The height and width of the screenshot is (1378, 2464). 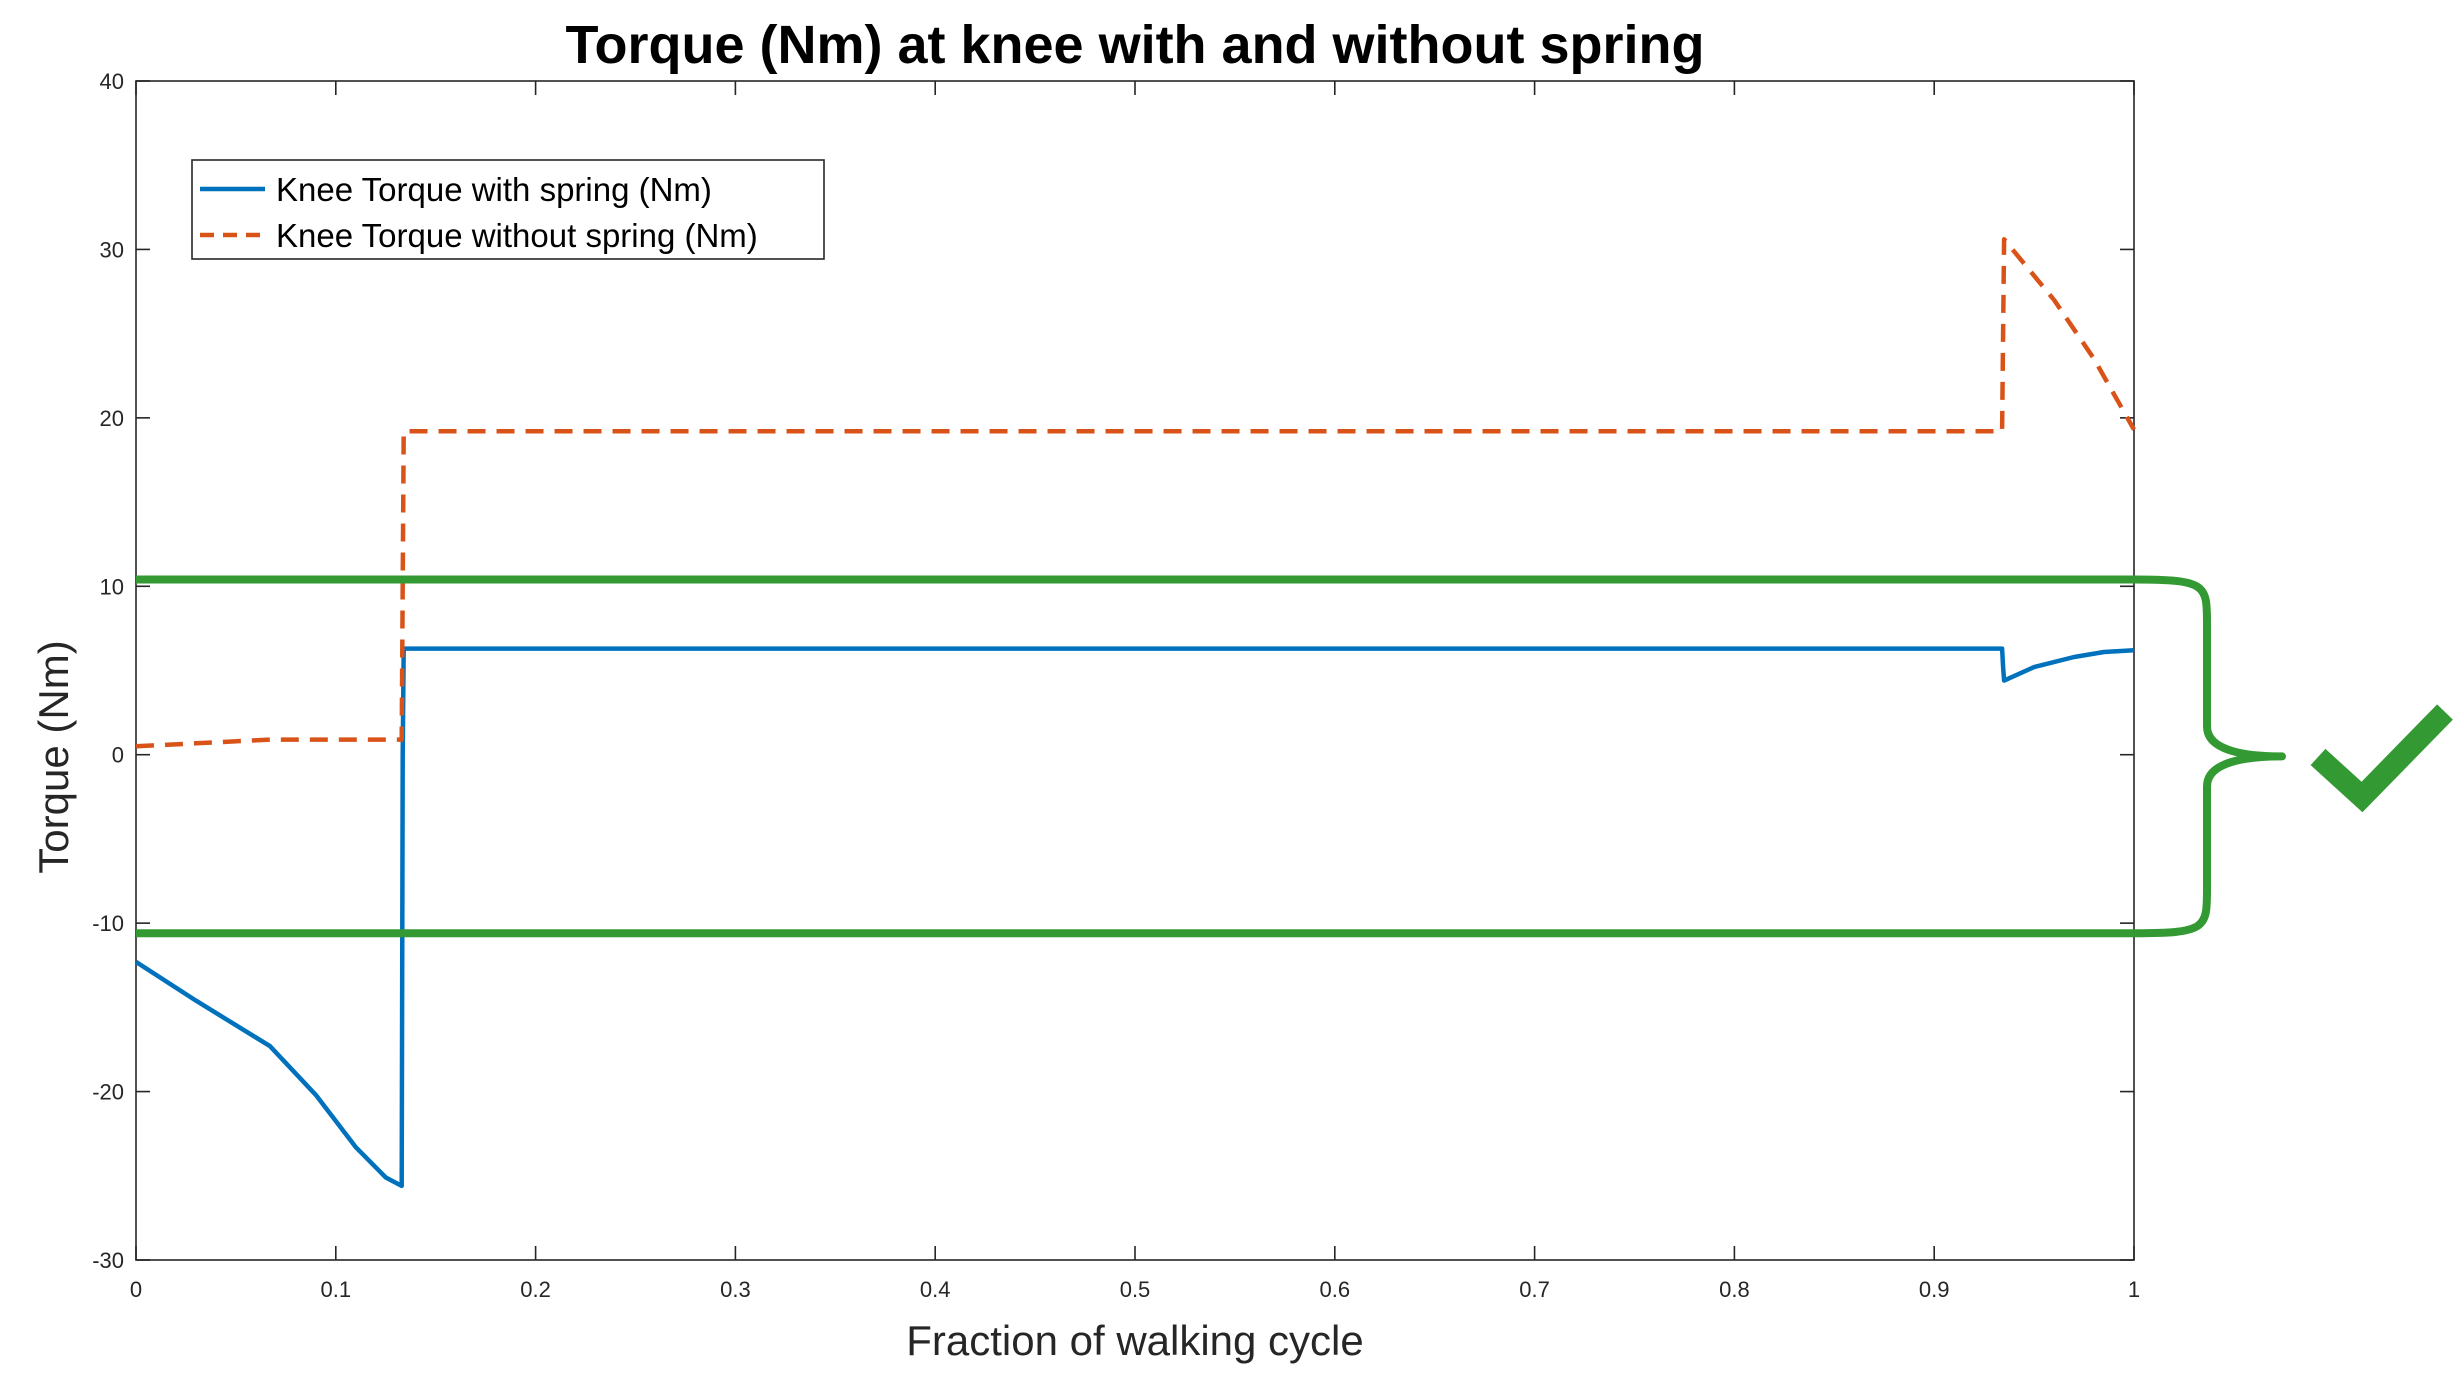 I want to click on x-axis-label: Fraction of walking cycle, so click(x=1135, y=1340).